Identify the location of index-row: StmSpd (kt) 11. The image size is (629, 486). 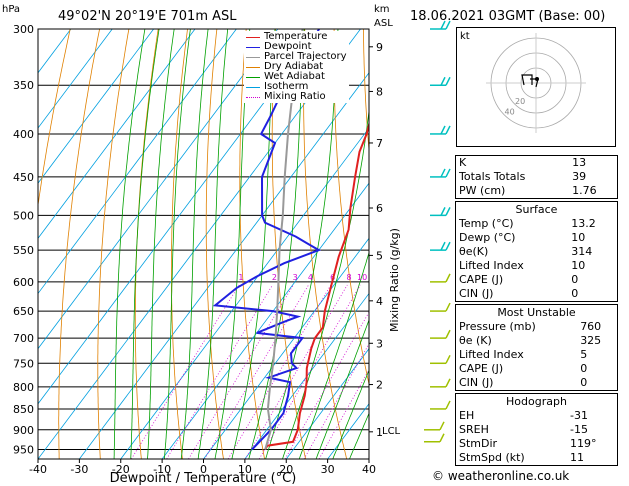
(536, 458).